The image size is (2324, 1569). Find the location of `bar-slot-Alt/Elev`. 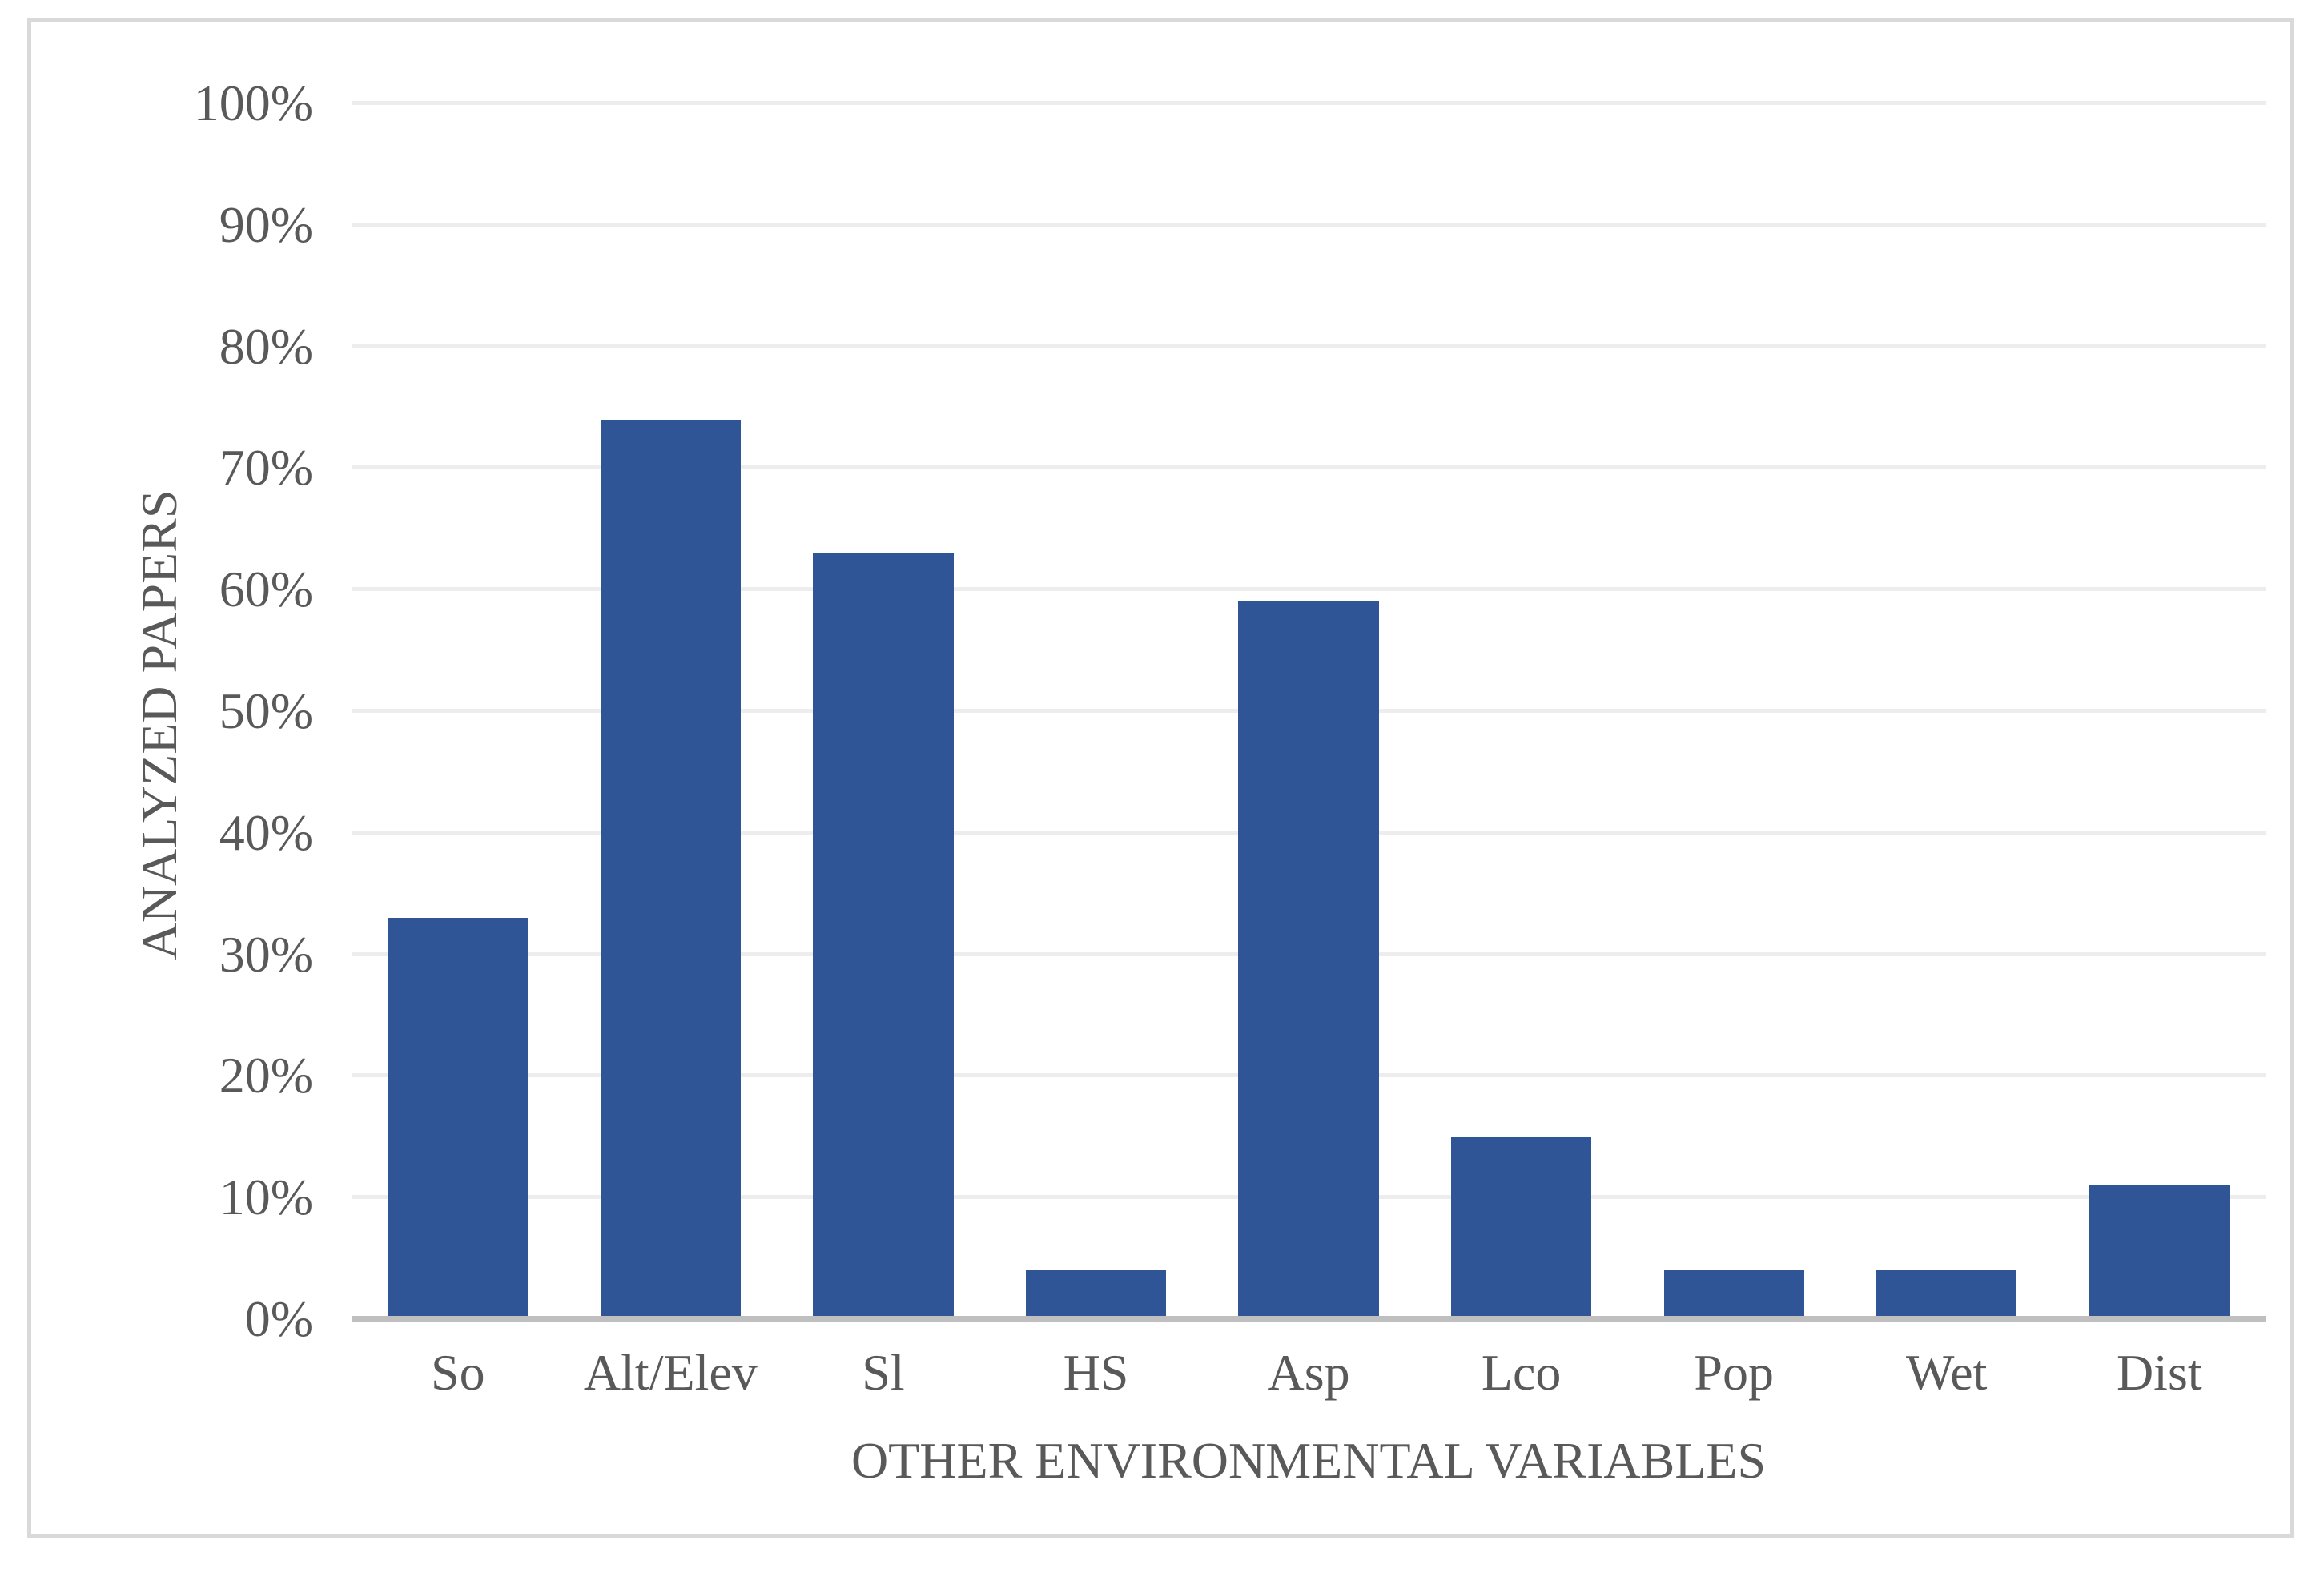

bar-slot-Alt/Elev is located at coordinates (671, 711).